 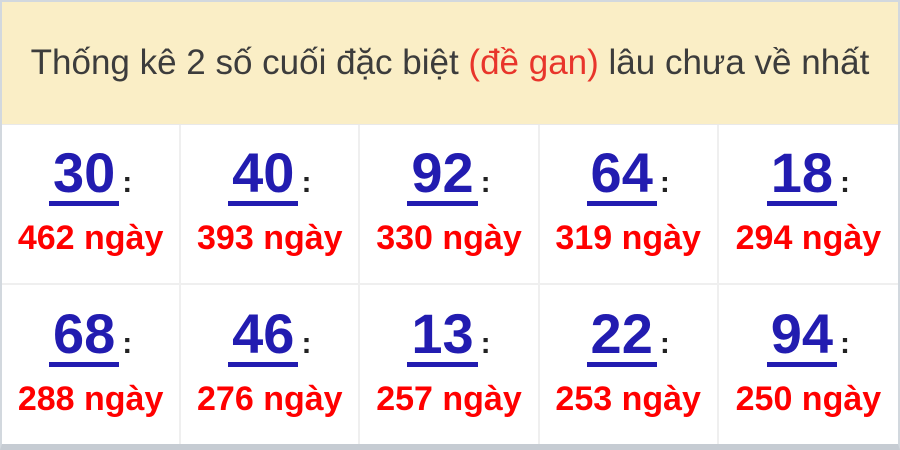 I want to click on number-link: 18, so click(x=802, y=176).